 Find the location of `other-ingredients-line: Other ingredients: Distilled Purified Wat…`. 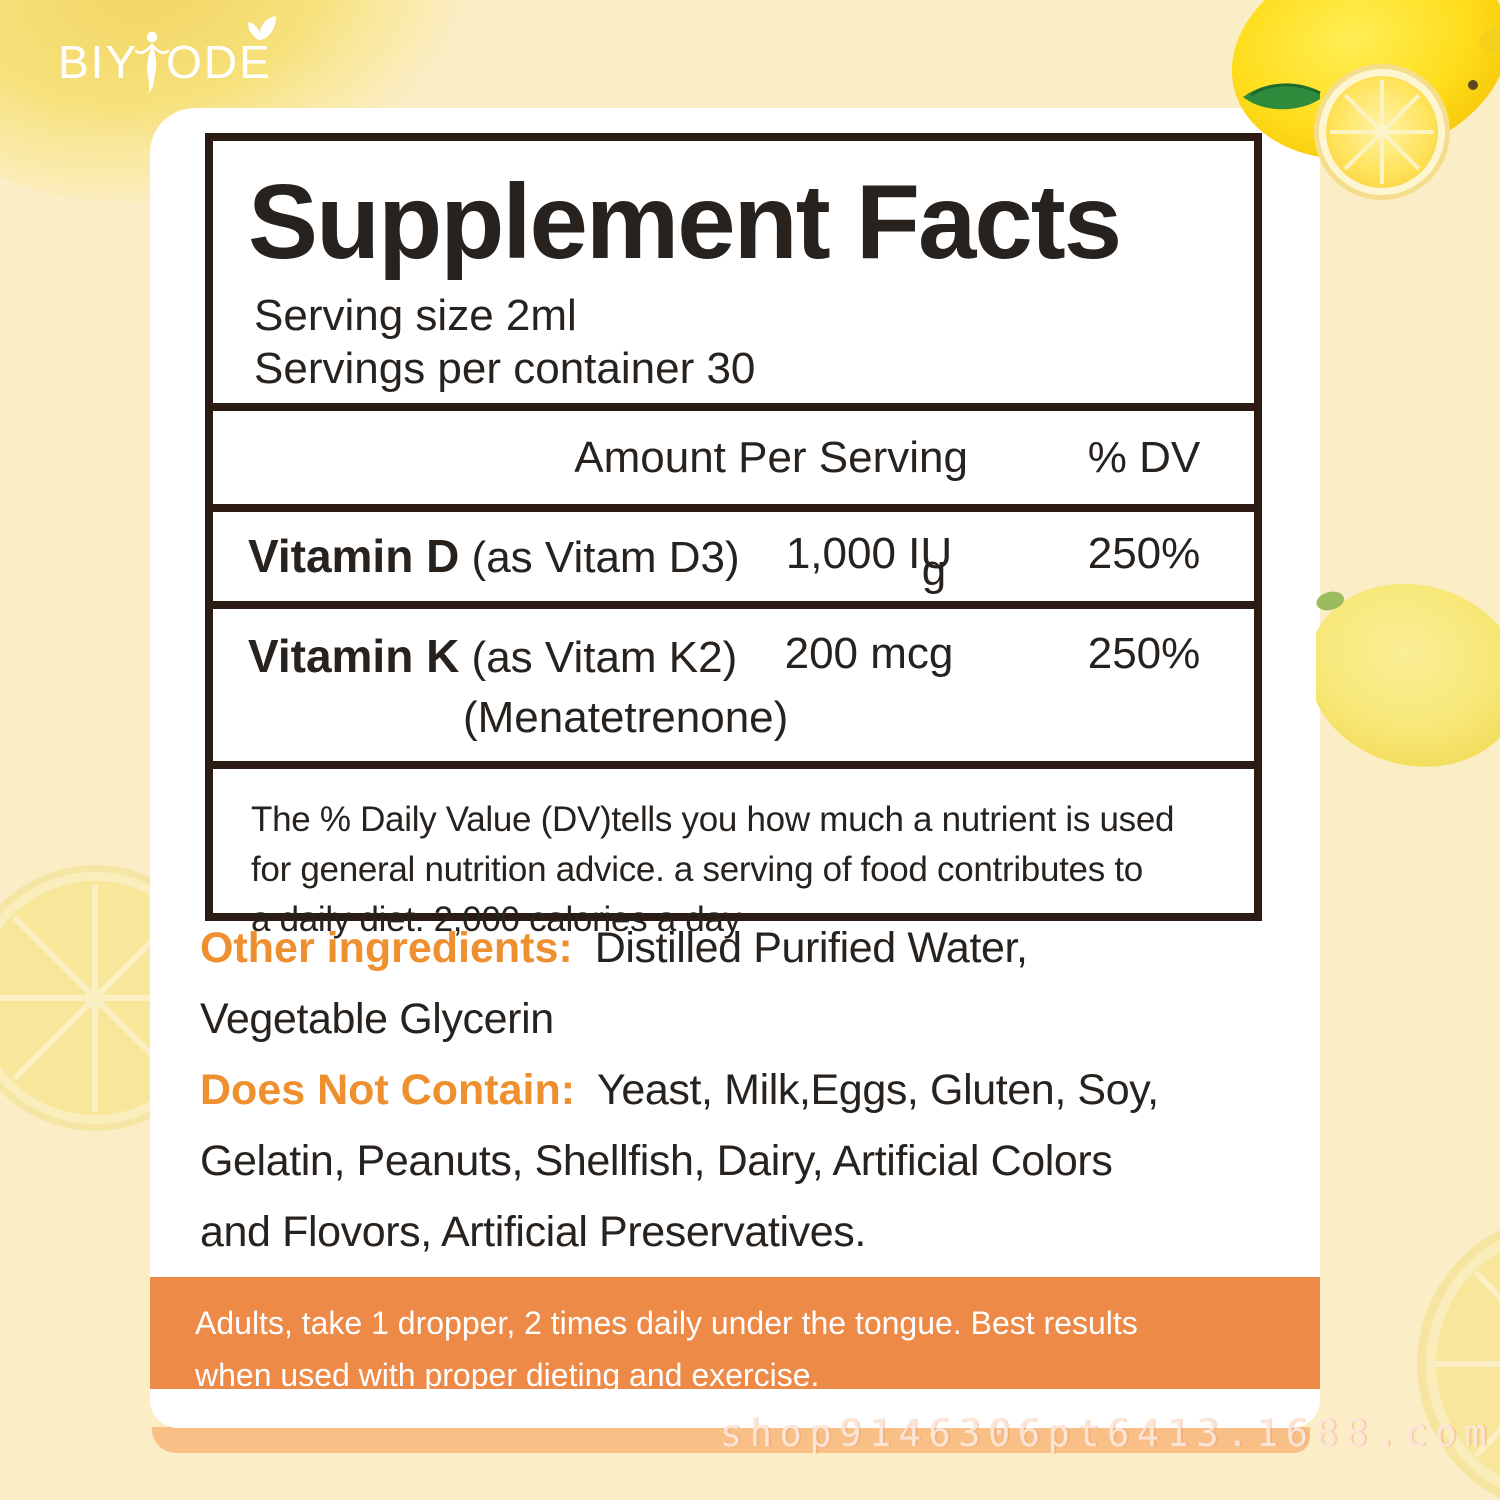

other-ingredients-line: Other ingredients: Distilled Purified Wat… is located at coordinates (614, 948).